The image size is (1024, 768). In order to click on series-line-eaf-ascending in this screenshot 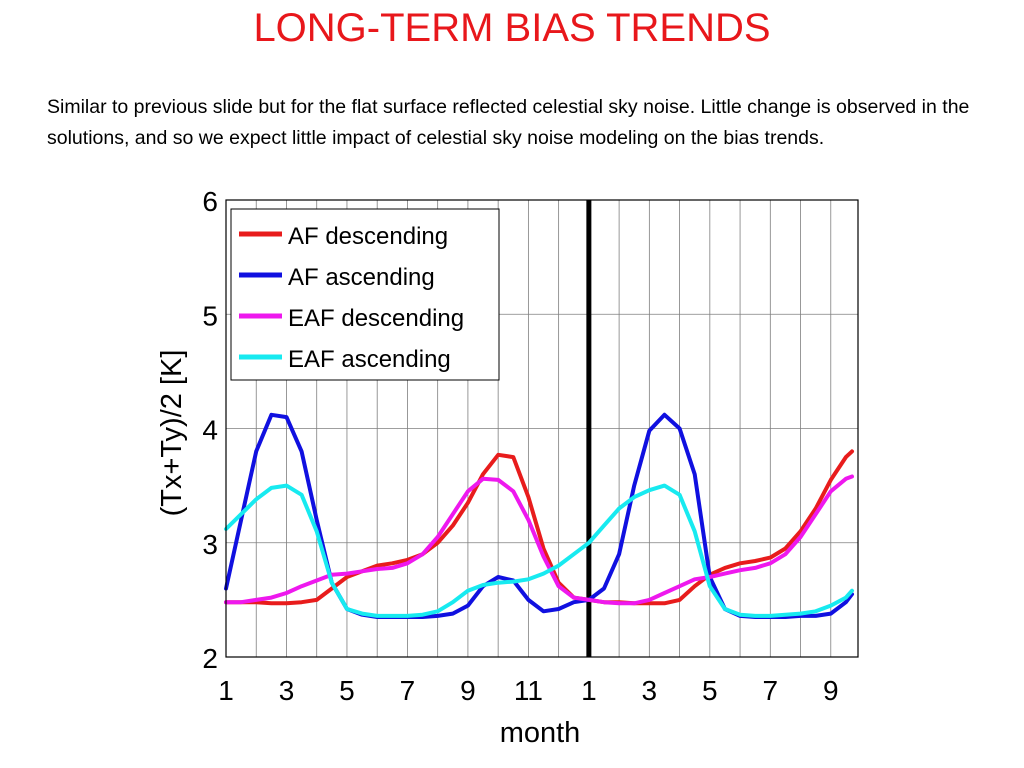, I will do `click(539, 550)`.